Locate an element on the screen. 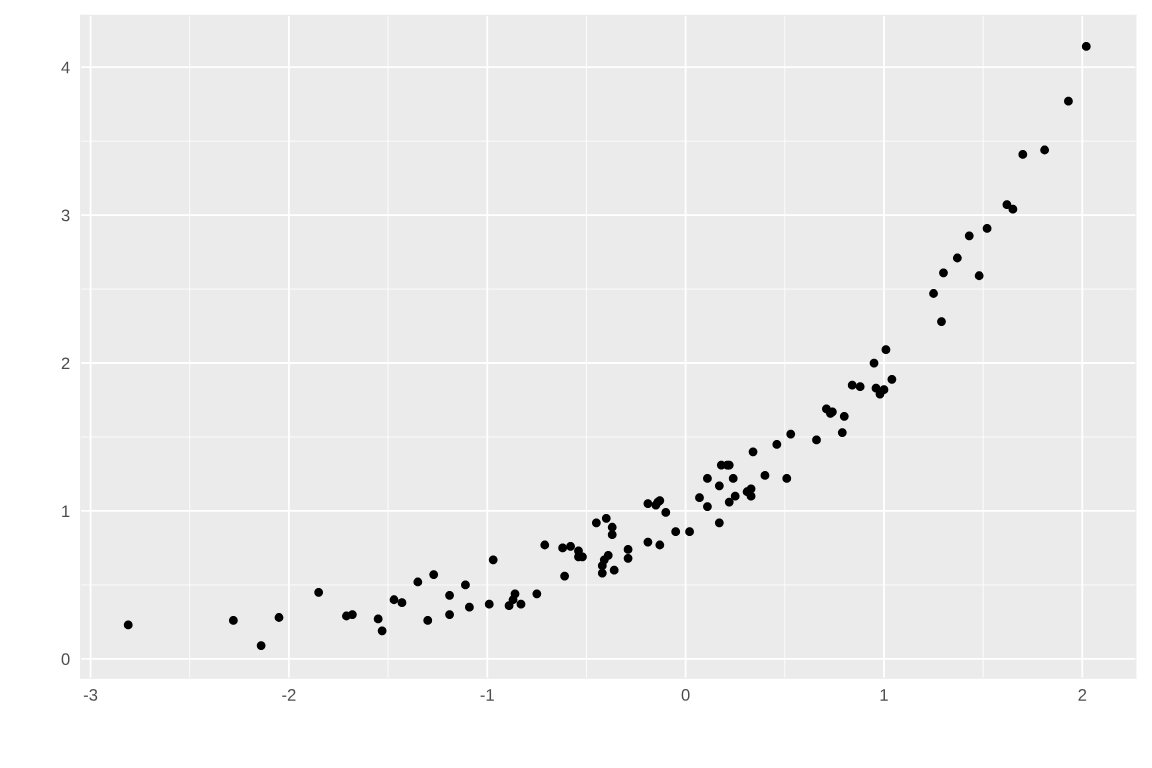 The image size is (1152, 768). x-tick-label: -1 is located at coordinates (487, 695).